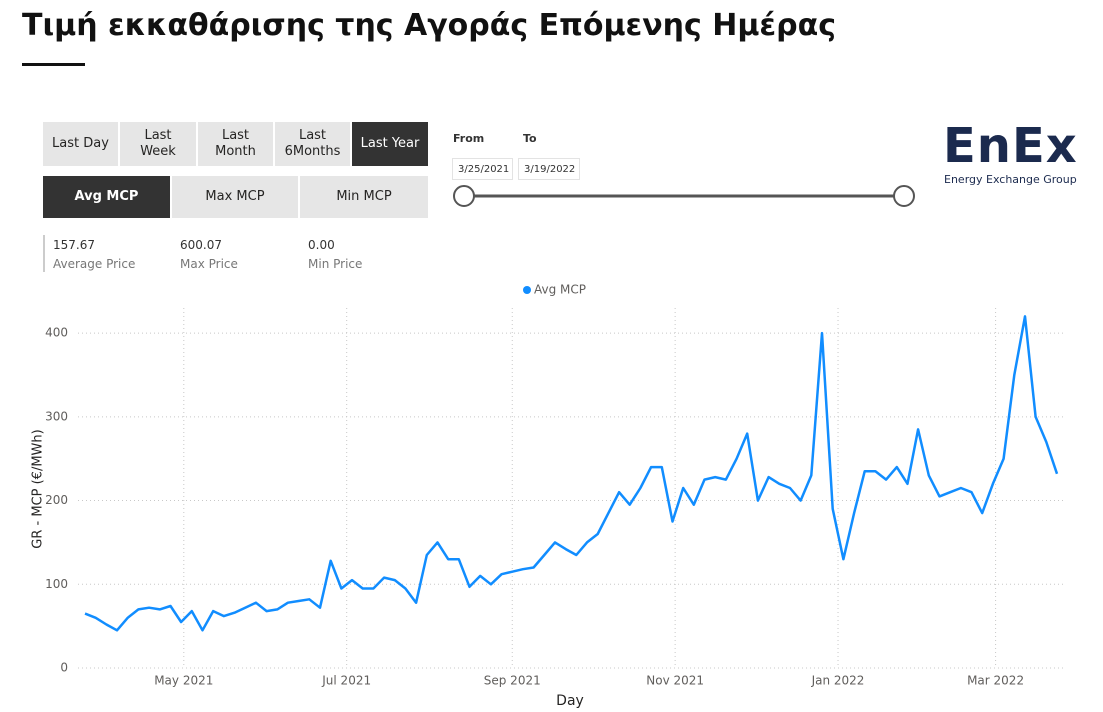 The height and width of the screenshot is (712, 1103). Describe the element at coordinates (64, 668) in the screenshot. I see `y-tick-label: 0` at that location.